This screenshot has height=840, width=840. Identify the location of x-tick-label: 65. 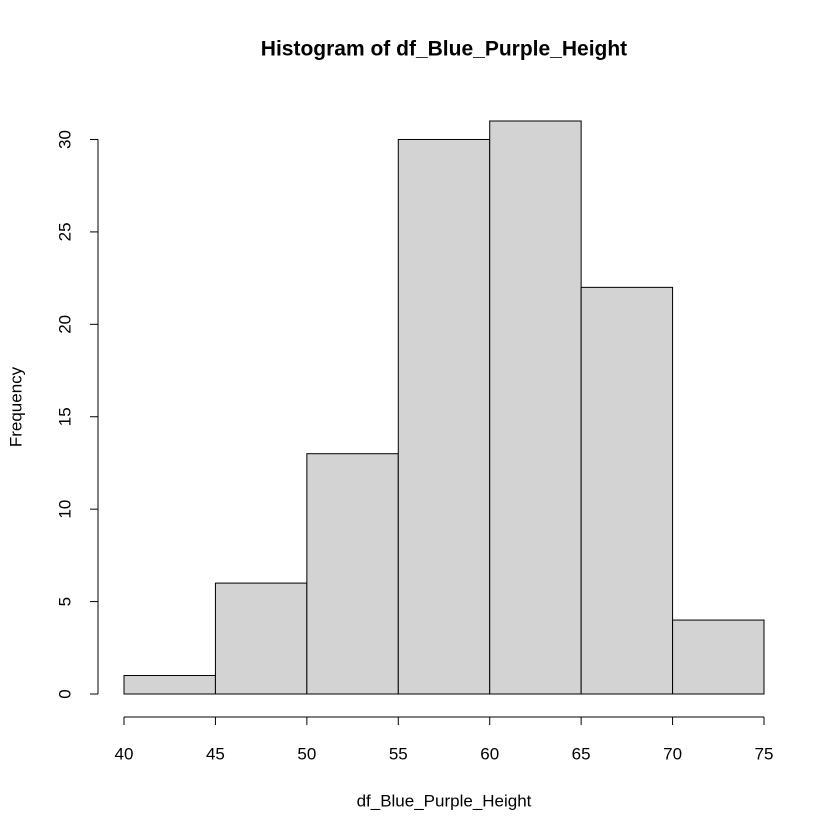
(581, 753).